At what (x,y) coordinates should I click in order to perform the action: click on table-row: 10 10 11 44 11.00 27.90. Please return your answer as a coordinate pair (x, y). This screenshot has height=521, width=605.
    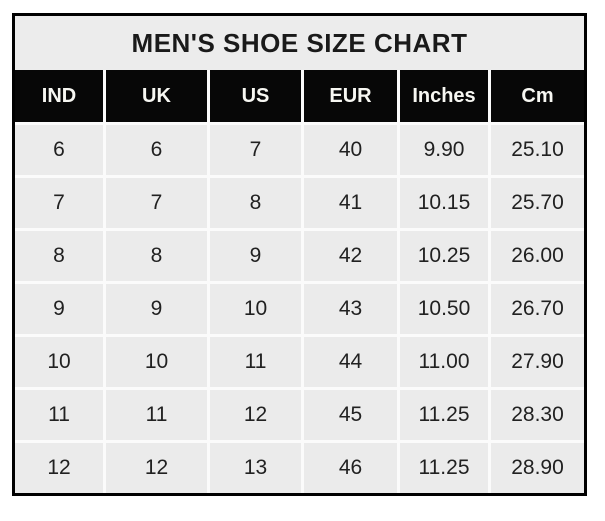
    Looking at the image, I should click on (299, 362).